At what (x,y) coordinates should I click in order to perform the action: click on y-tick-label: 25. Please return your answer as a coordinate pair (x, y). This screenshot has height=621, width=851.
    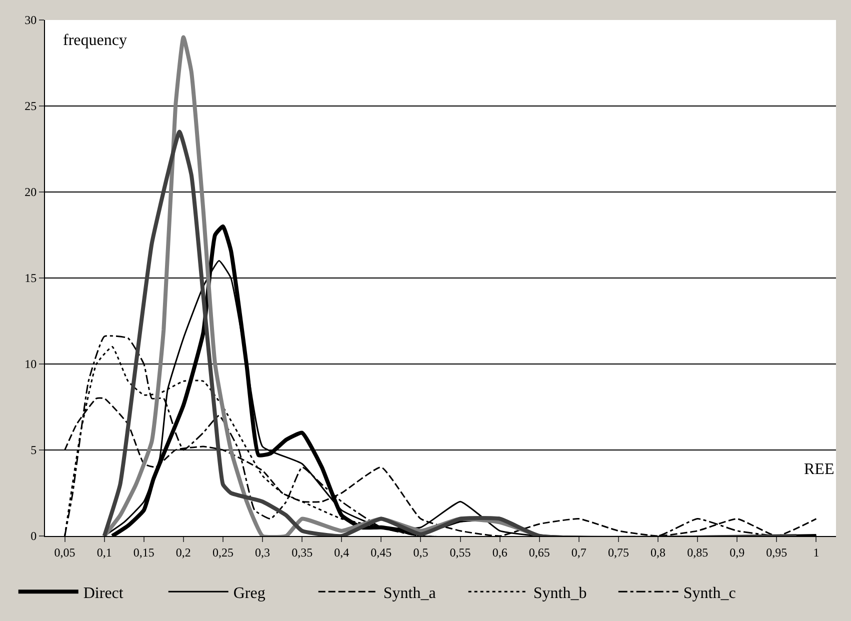
    Looking at the image, I should click on (30, 106).